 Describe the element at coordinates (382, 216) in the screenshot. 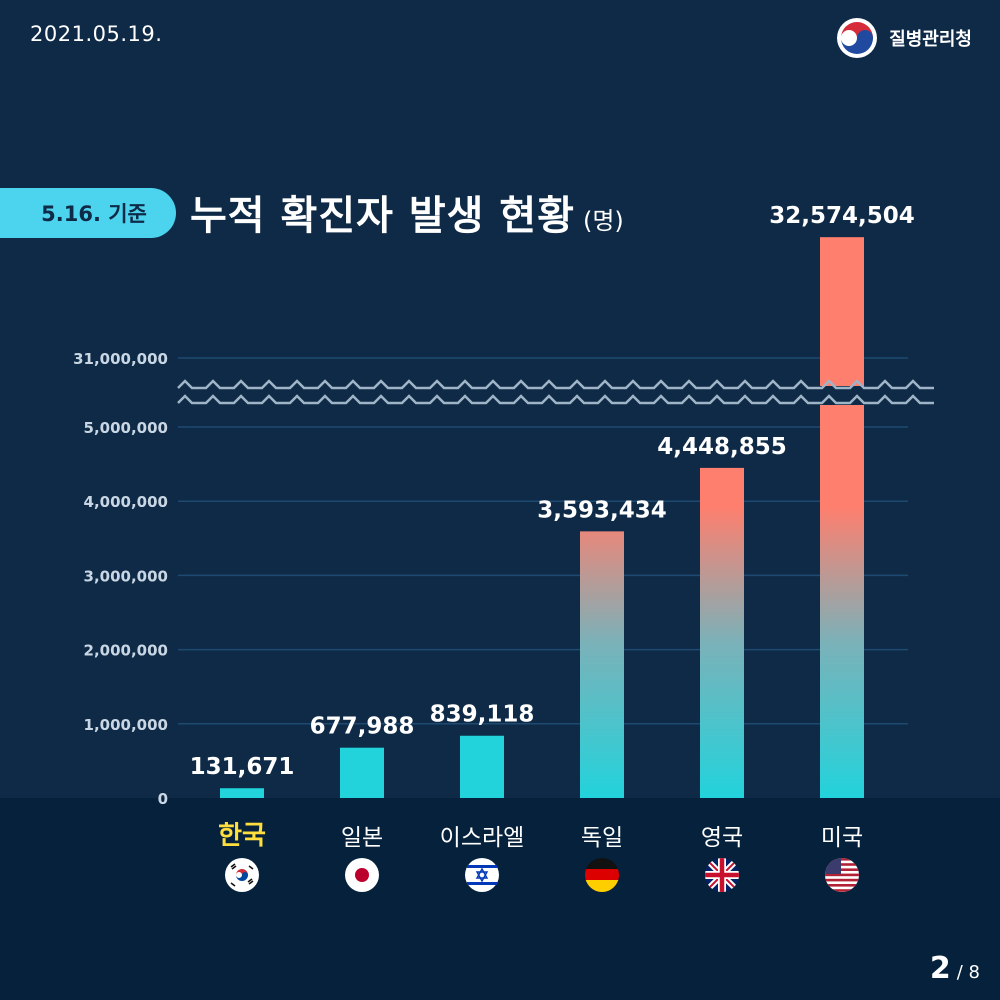

I see `chart-title-text: 누적 확진자 발생 현황` at that location.